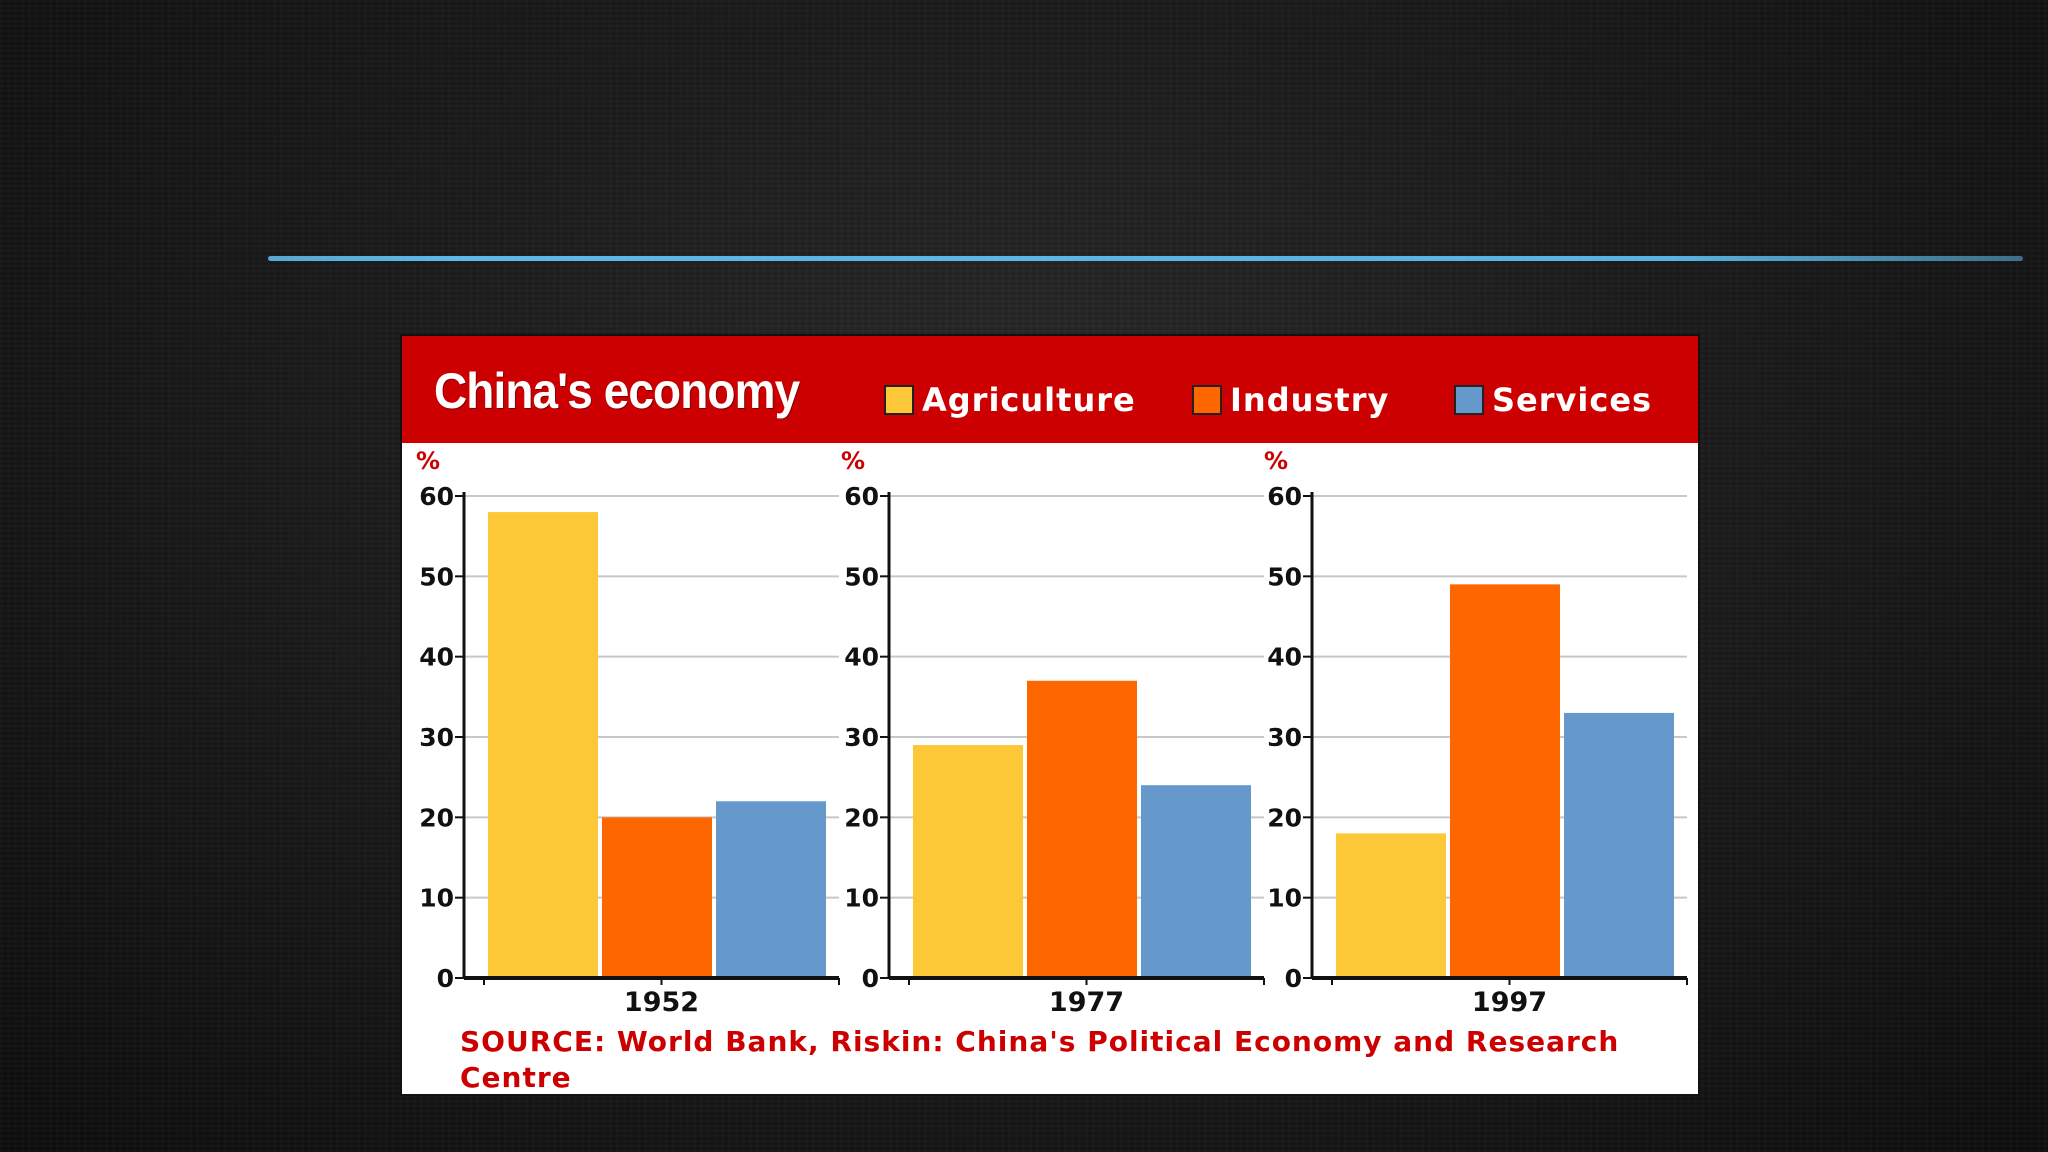 This screenshot has height=1152, width=2048. Describe the element at coordinates (1086, 1002) in the screenshot. I see `x-category-label: 1977` at that location.